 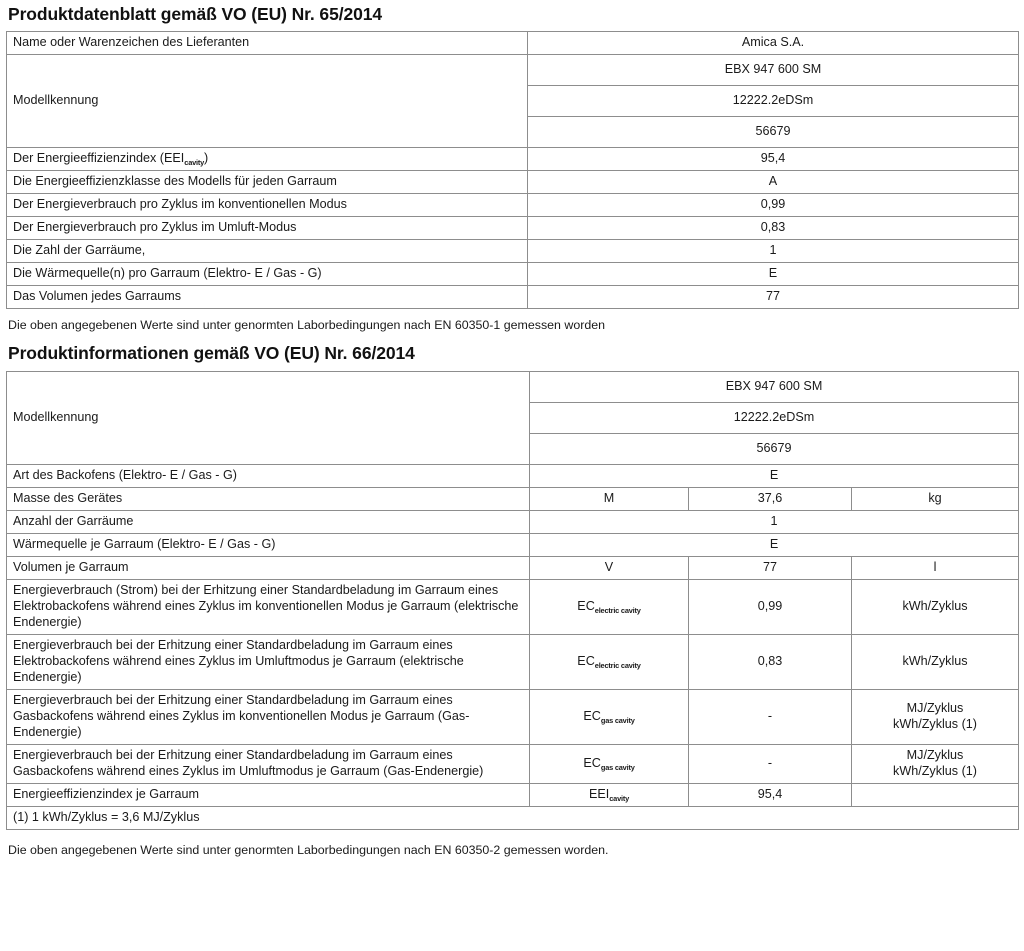 What do you see at coordinates (267, 296) in the screenshot?
I see `row-label-volume: Das Volumen jedes Garraums` at bounding box center [267, 296].